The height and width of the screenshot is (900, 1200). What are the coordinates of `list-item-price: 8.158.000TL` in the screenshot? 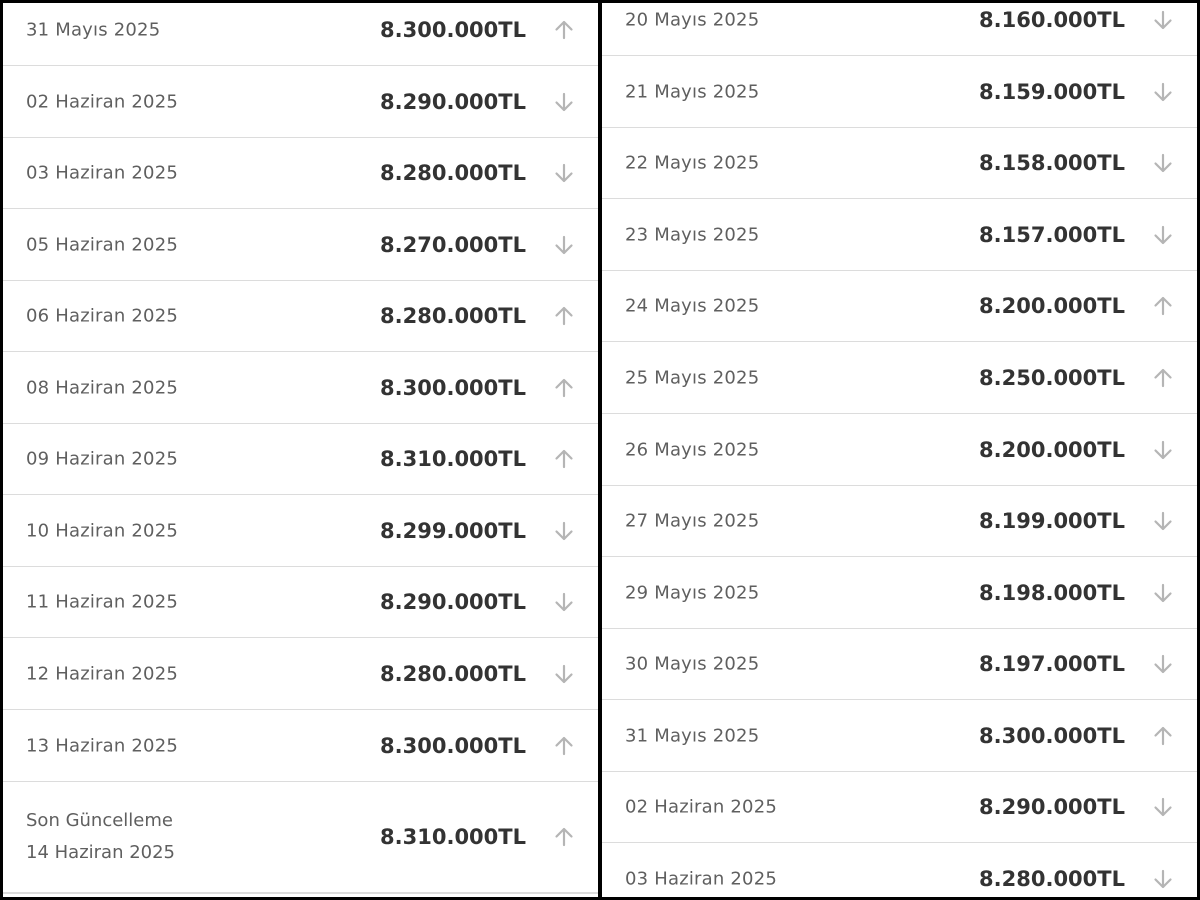 It's located at (1052, 163).